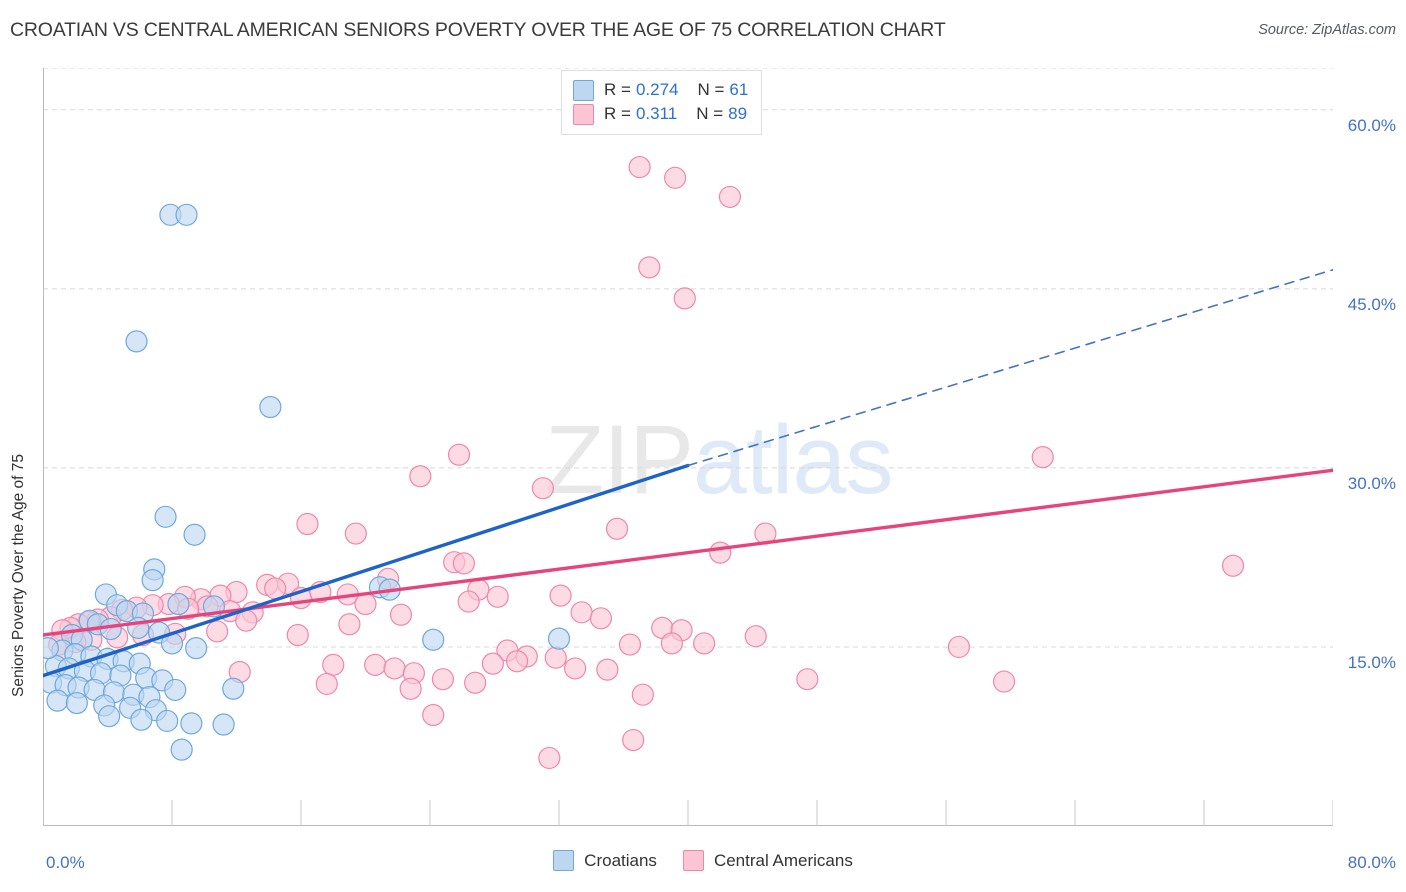  Describe the element at coordinates (710, 113) in the screenshot. I see `n-label-pink: N =` at that location.